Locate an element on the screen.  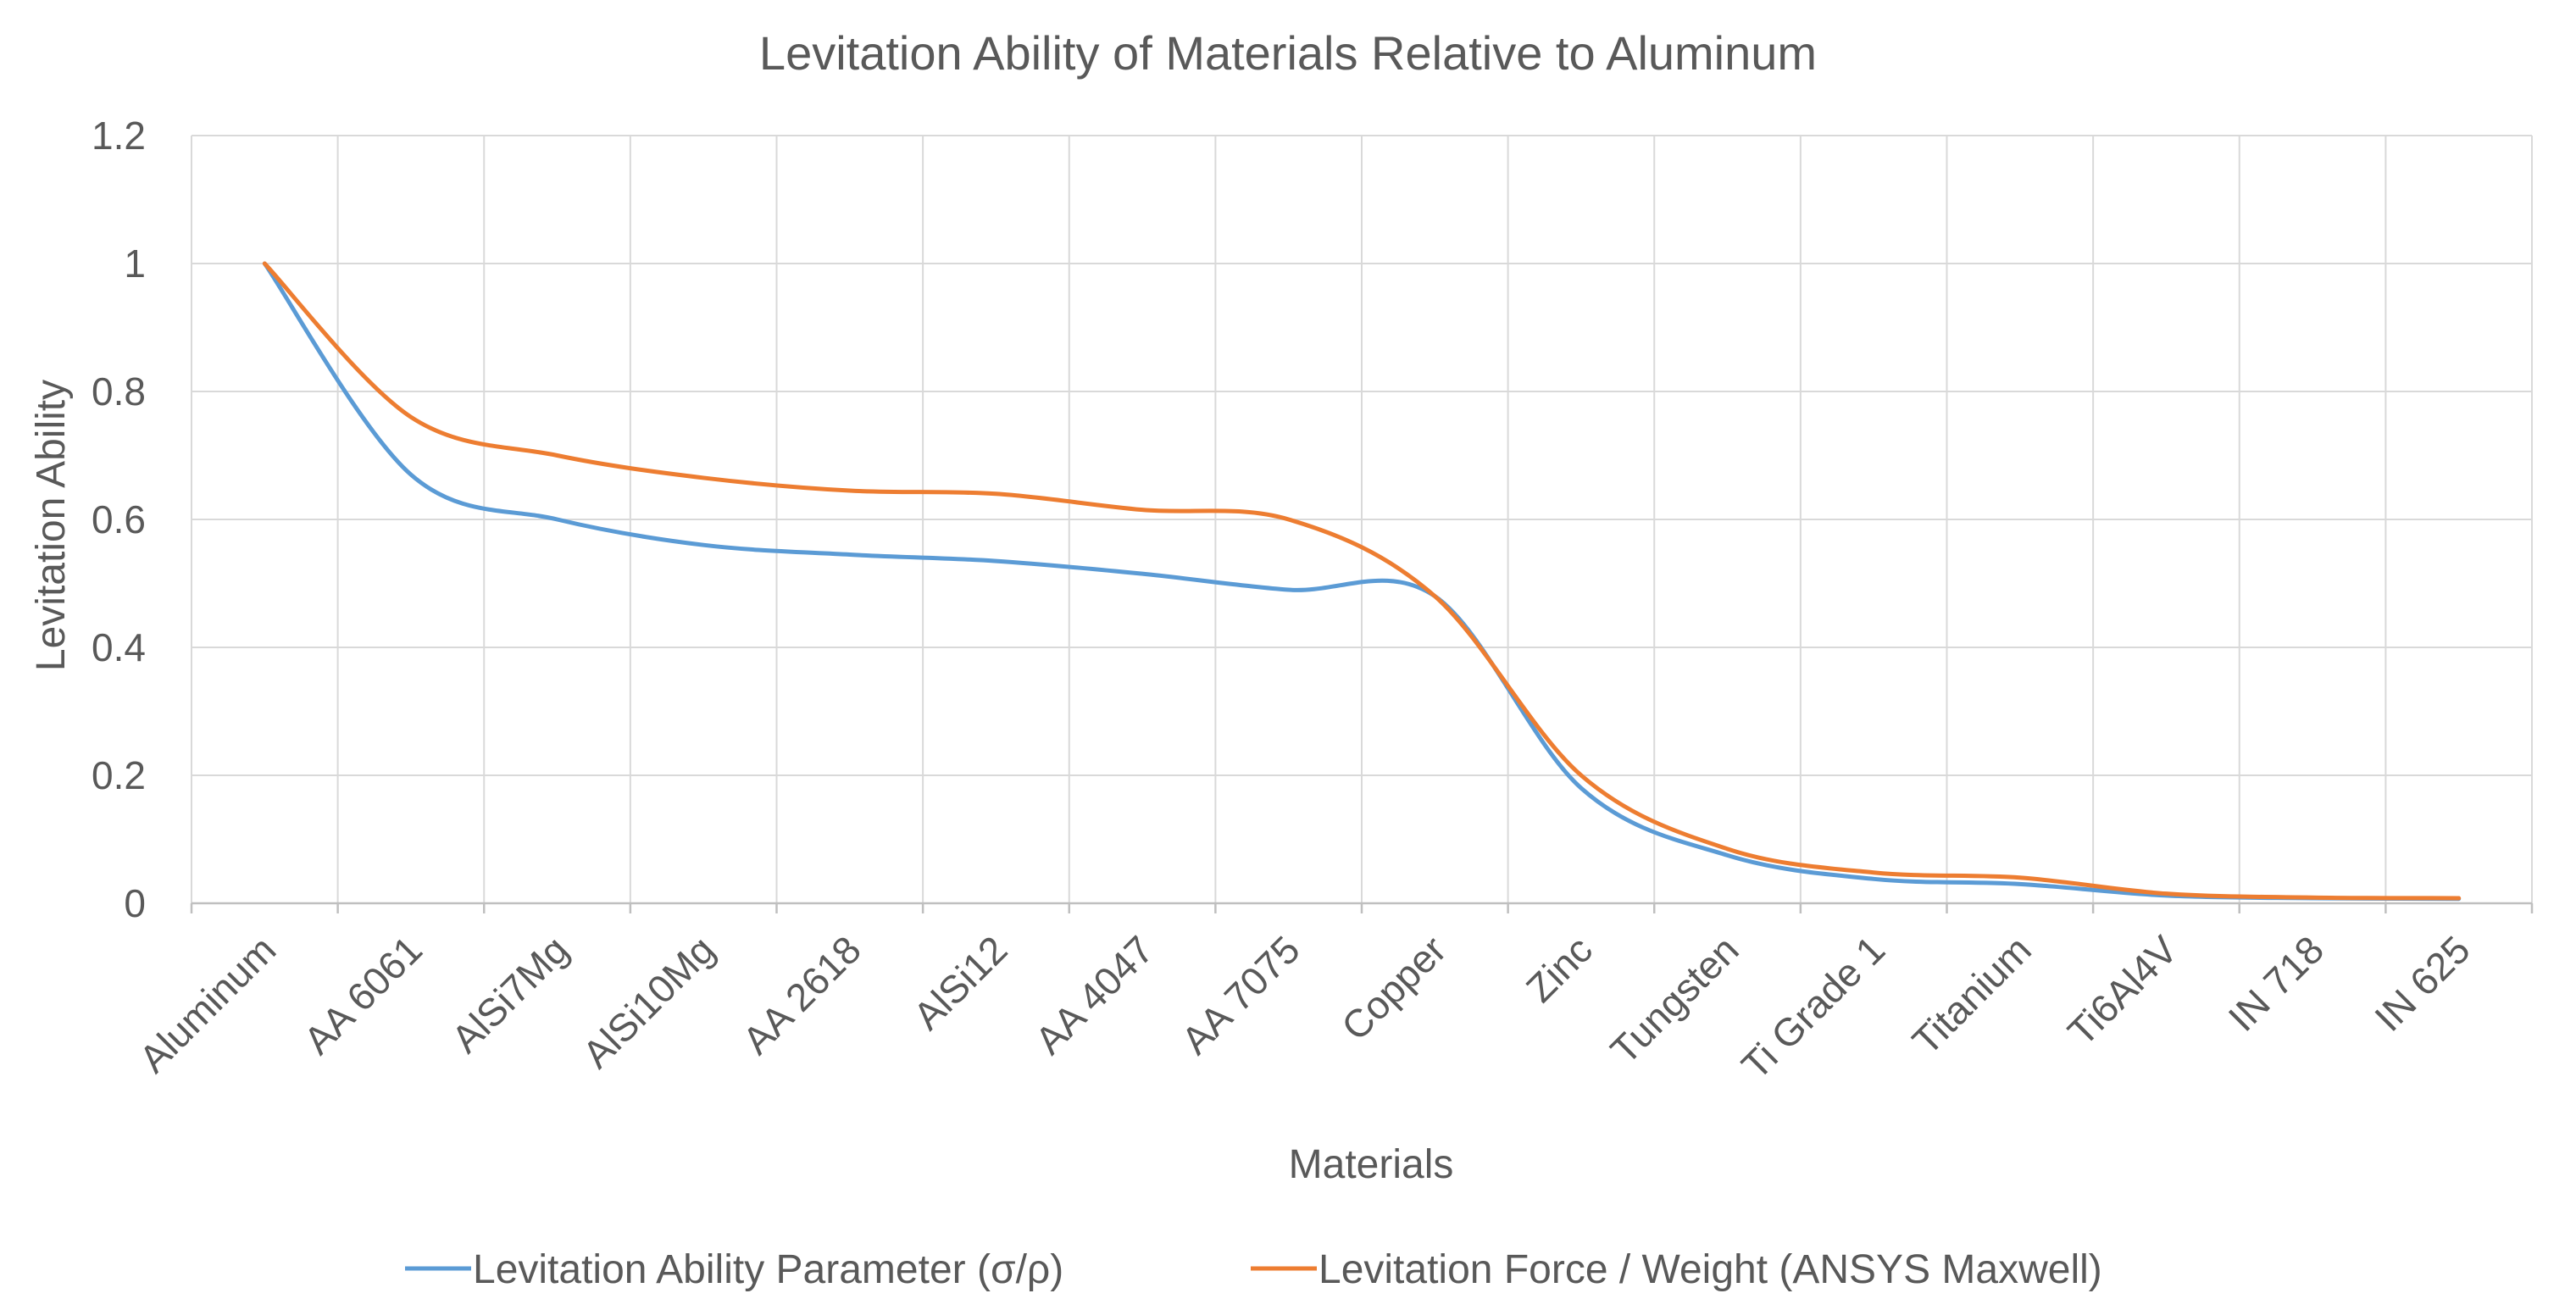
y-tick-label: 1.2 is located at coordinates (119, 136).